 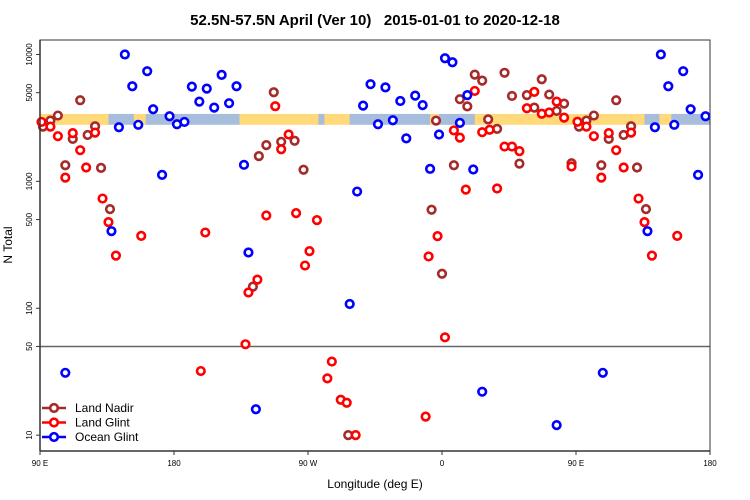 What do you see at coordinates (29, 219) in the screenshot?
I see `y-tick-label: 500` at bounding box center [29, 219].